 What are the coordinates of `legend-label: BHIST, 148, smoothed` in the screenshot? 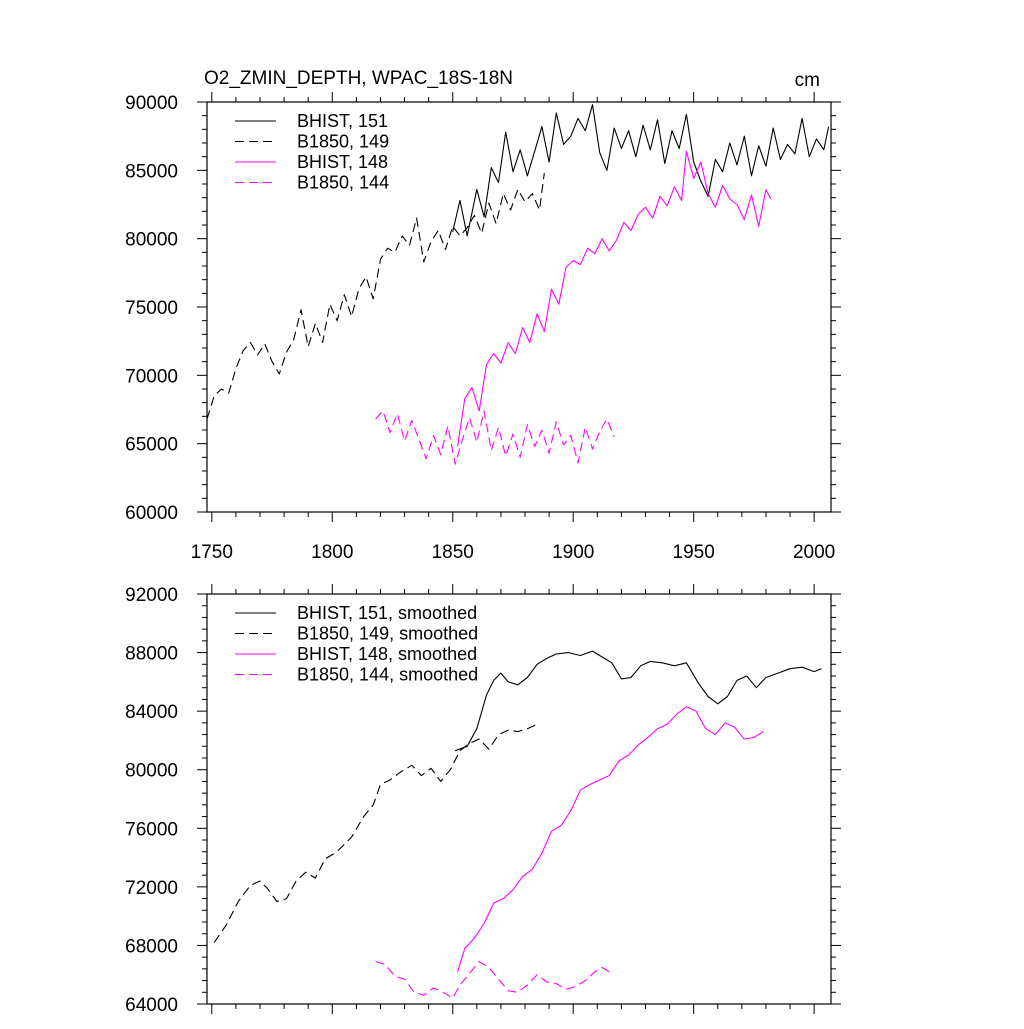 It's located at (387, 654).